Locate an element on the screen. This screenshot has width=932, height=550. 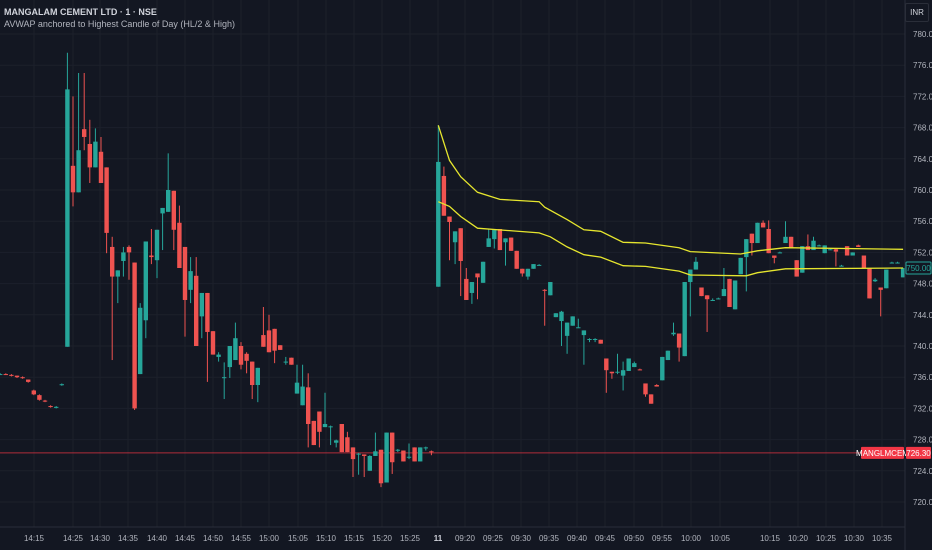
time-tick-label: 10:05 is located at coordinates (720, 538).